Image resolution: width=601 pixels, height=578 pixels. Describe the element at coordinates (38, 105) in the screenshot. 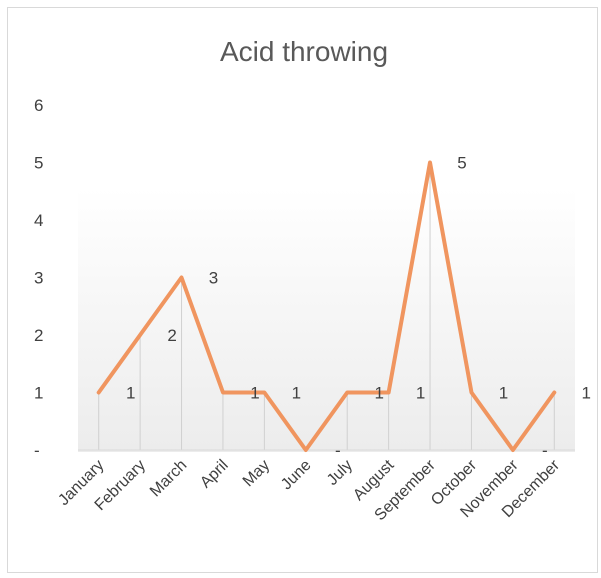

I see `y-tick-label: 6` at that location.